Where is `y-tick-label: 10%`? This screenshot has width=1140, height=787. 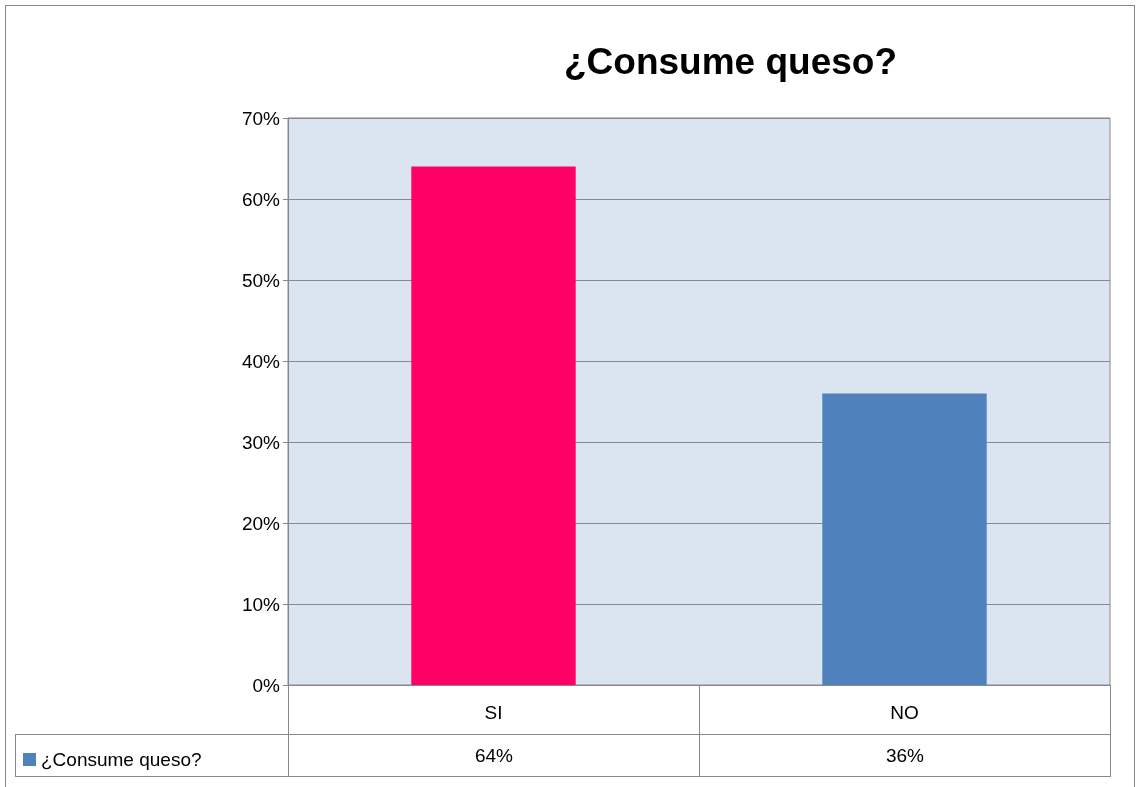
y-tick-label: 10% is located at coordinates (261, 604).